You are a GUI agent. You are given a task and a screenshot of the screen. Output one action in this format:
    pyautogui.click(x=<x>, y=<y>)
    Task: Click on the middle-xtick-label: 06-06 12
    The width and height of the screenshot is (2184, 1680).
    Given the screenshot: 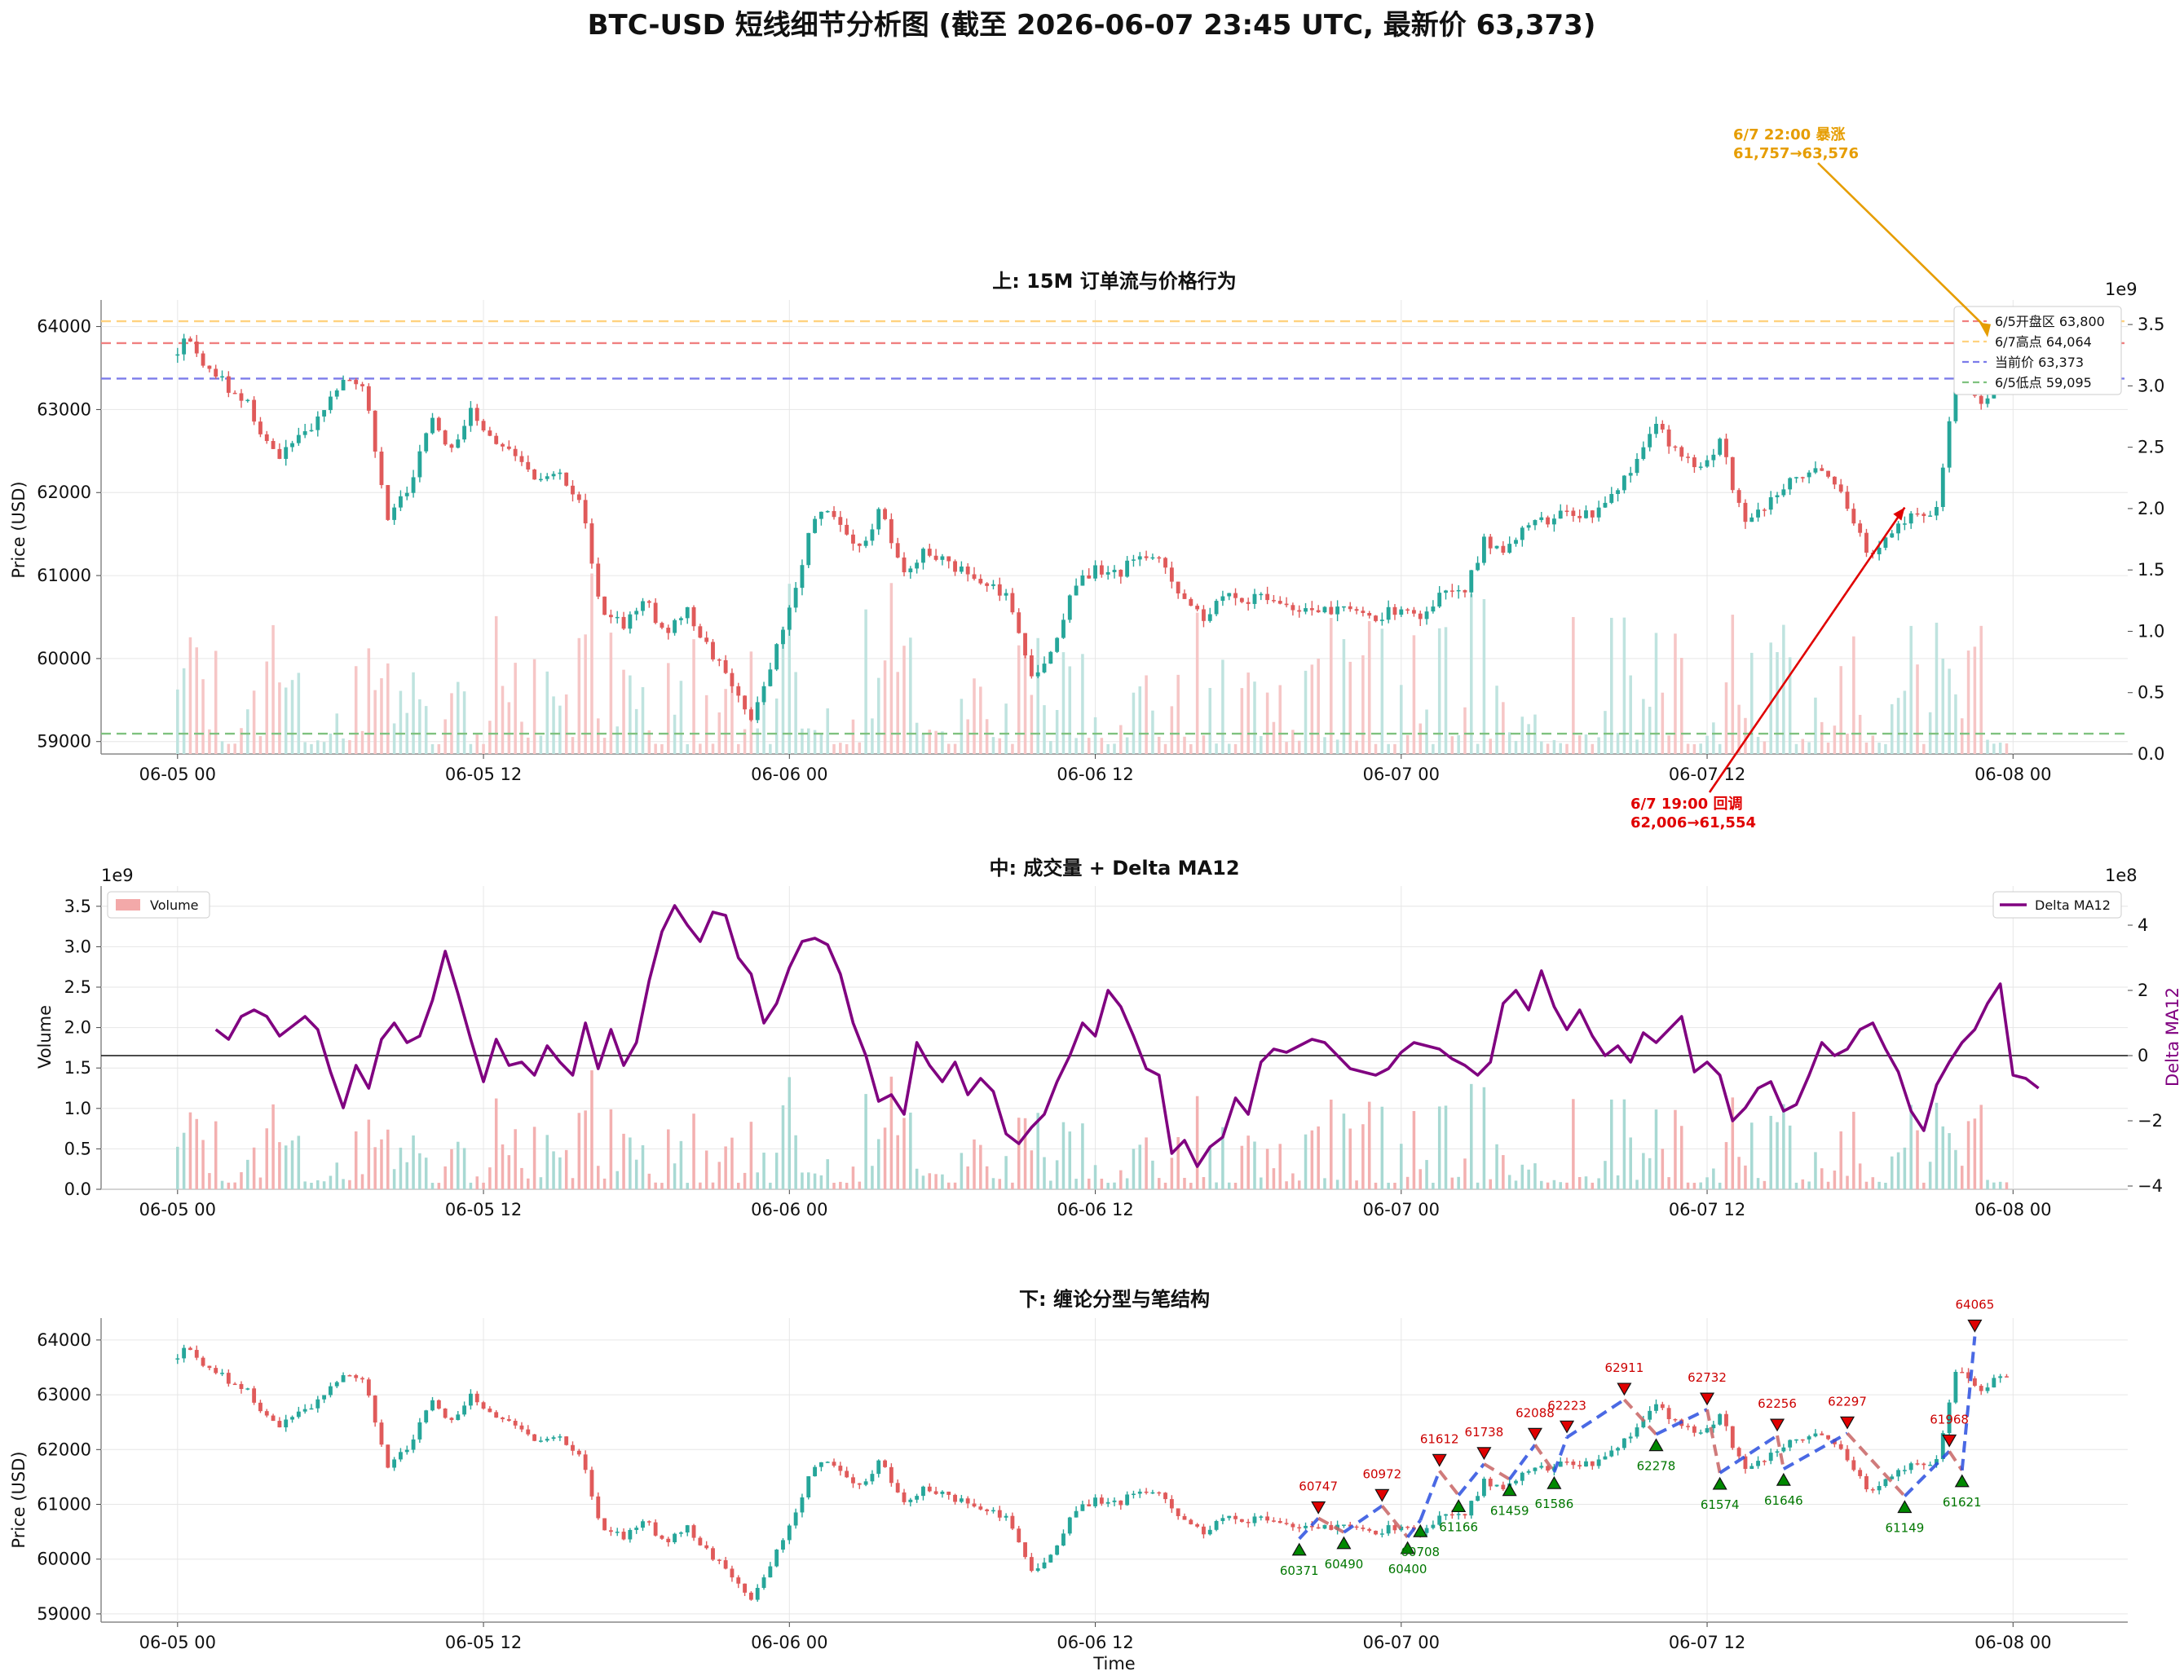 What is the action you would take?
    pyautogui.click(x=1095, y=1209)
    